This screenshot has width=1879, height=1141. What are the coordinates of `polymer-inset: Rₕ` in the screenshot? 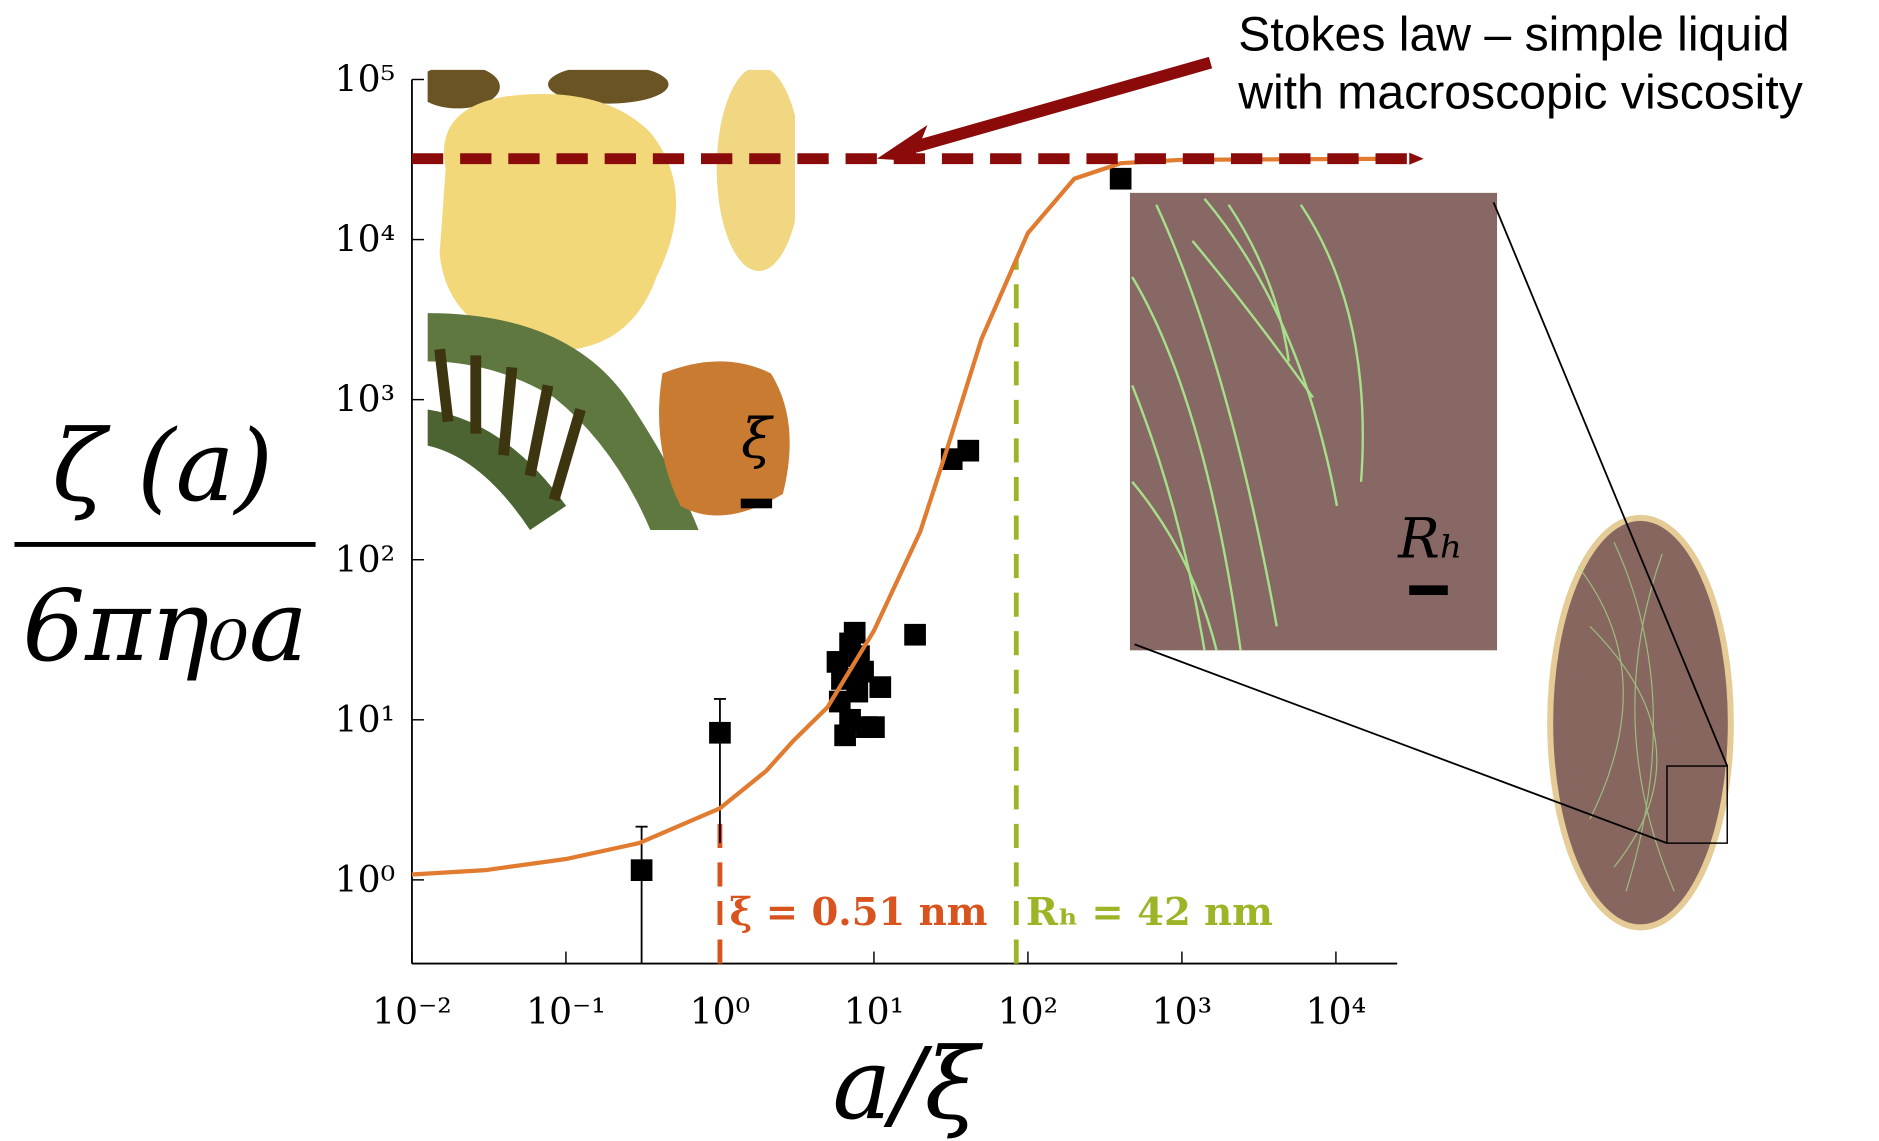 It's located at (1313, 421).